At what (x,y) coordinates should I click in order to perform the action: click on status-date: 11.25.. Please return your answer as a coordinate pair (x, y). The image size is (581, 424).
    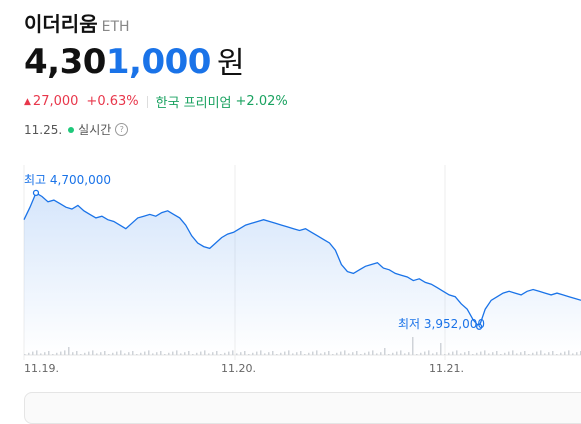
    Looking at the image, I should click on (43, 129).